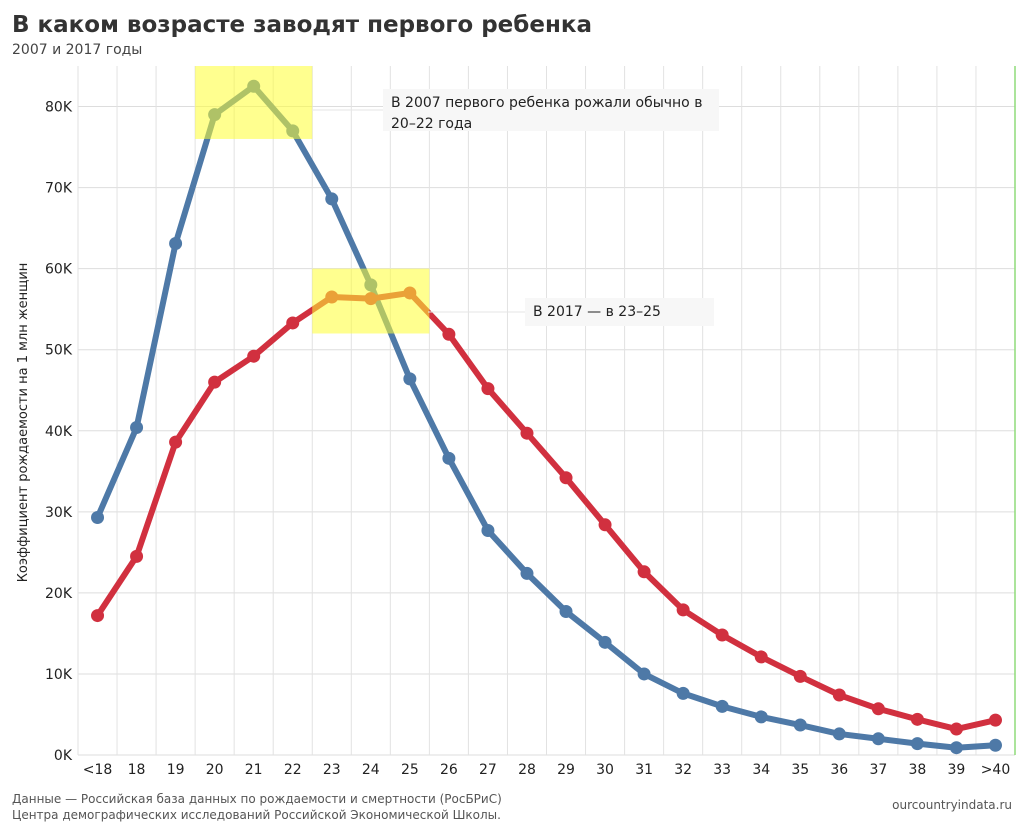 The width and height of the screenshot is (1024, 836). What do you see at coordinates (410, 770) in the screenshot?
I see `x-tick-label: 25` at bounding box center [410, 770].